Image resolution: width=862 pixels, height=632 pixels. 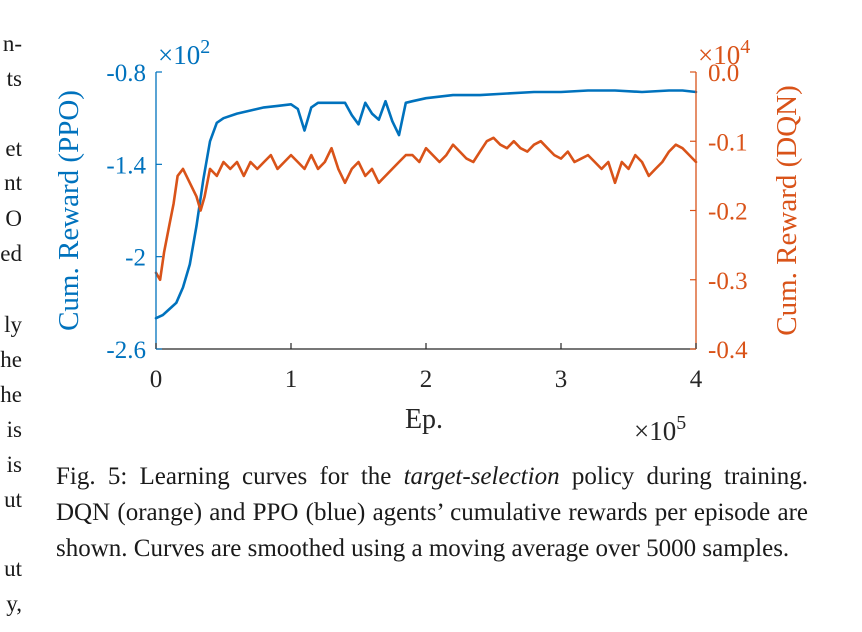 I want to click on right-y-tick-label: -0.4, so click(x=728, y=350).